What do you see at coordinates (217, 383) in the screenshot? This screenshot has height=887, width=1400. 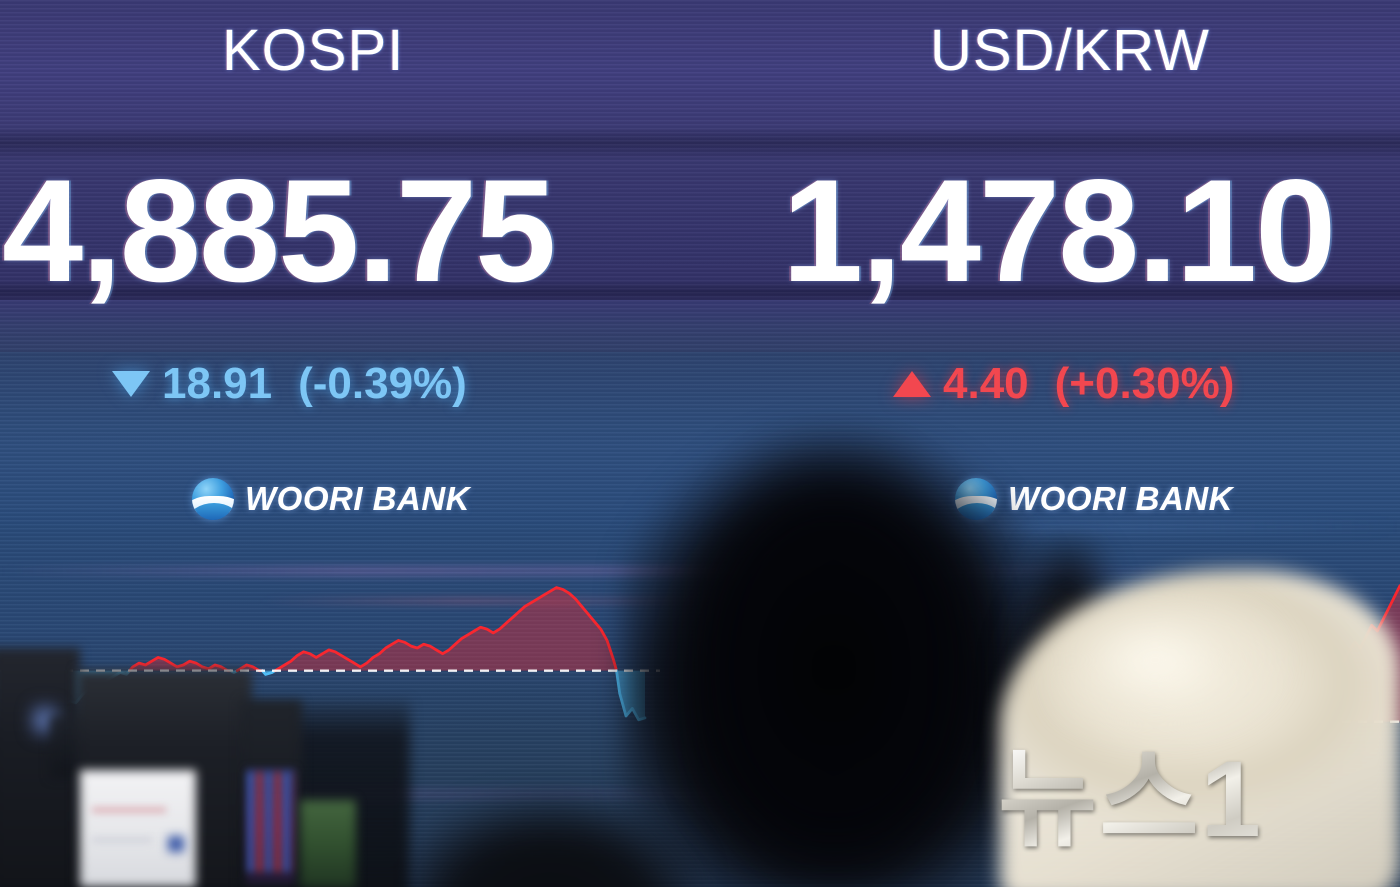 I see `kospi-change-amount: 18.91` at bounding box center [217, 383].